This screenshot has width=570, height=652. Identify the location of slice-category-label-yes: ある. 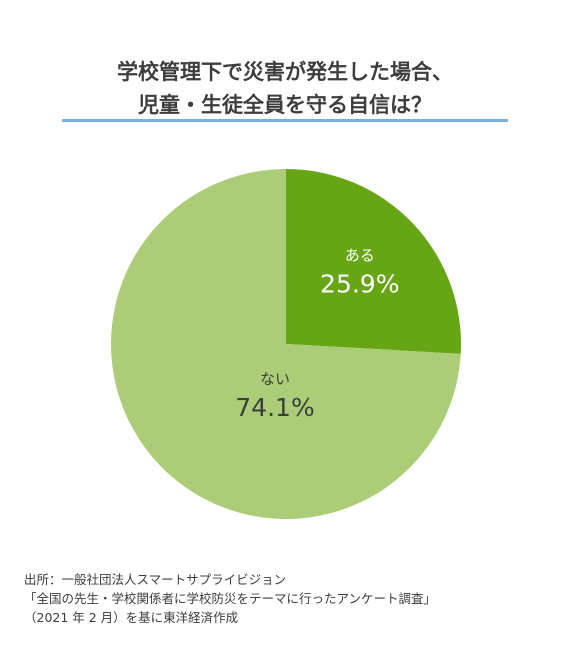
(360, 255).